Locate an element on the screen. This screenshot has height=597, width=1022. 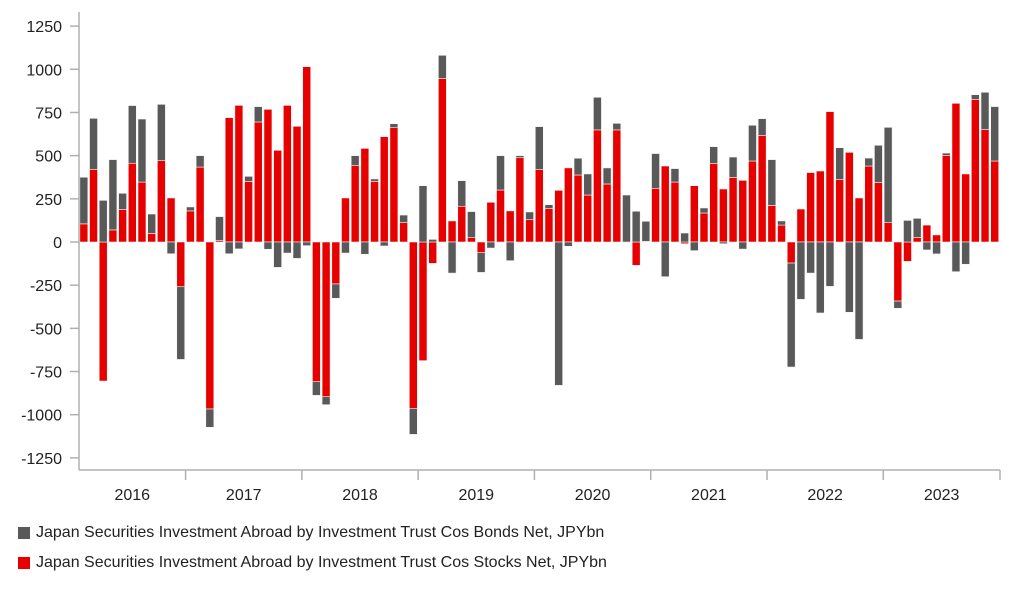
legend-swatch-stocks is located at coordinates (24, 563).